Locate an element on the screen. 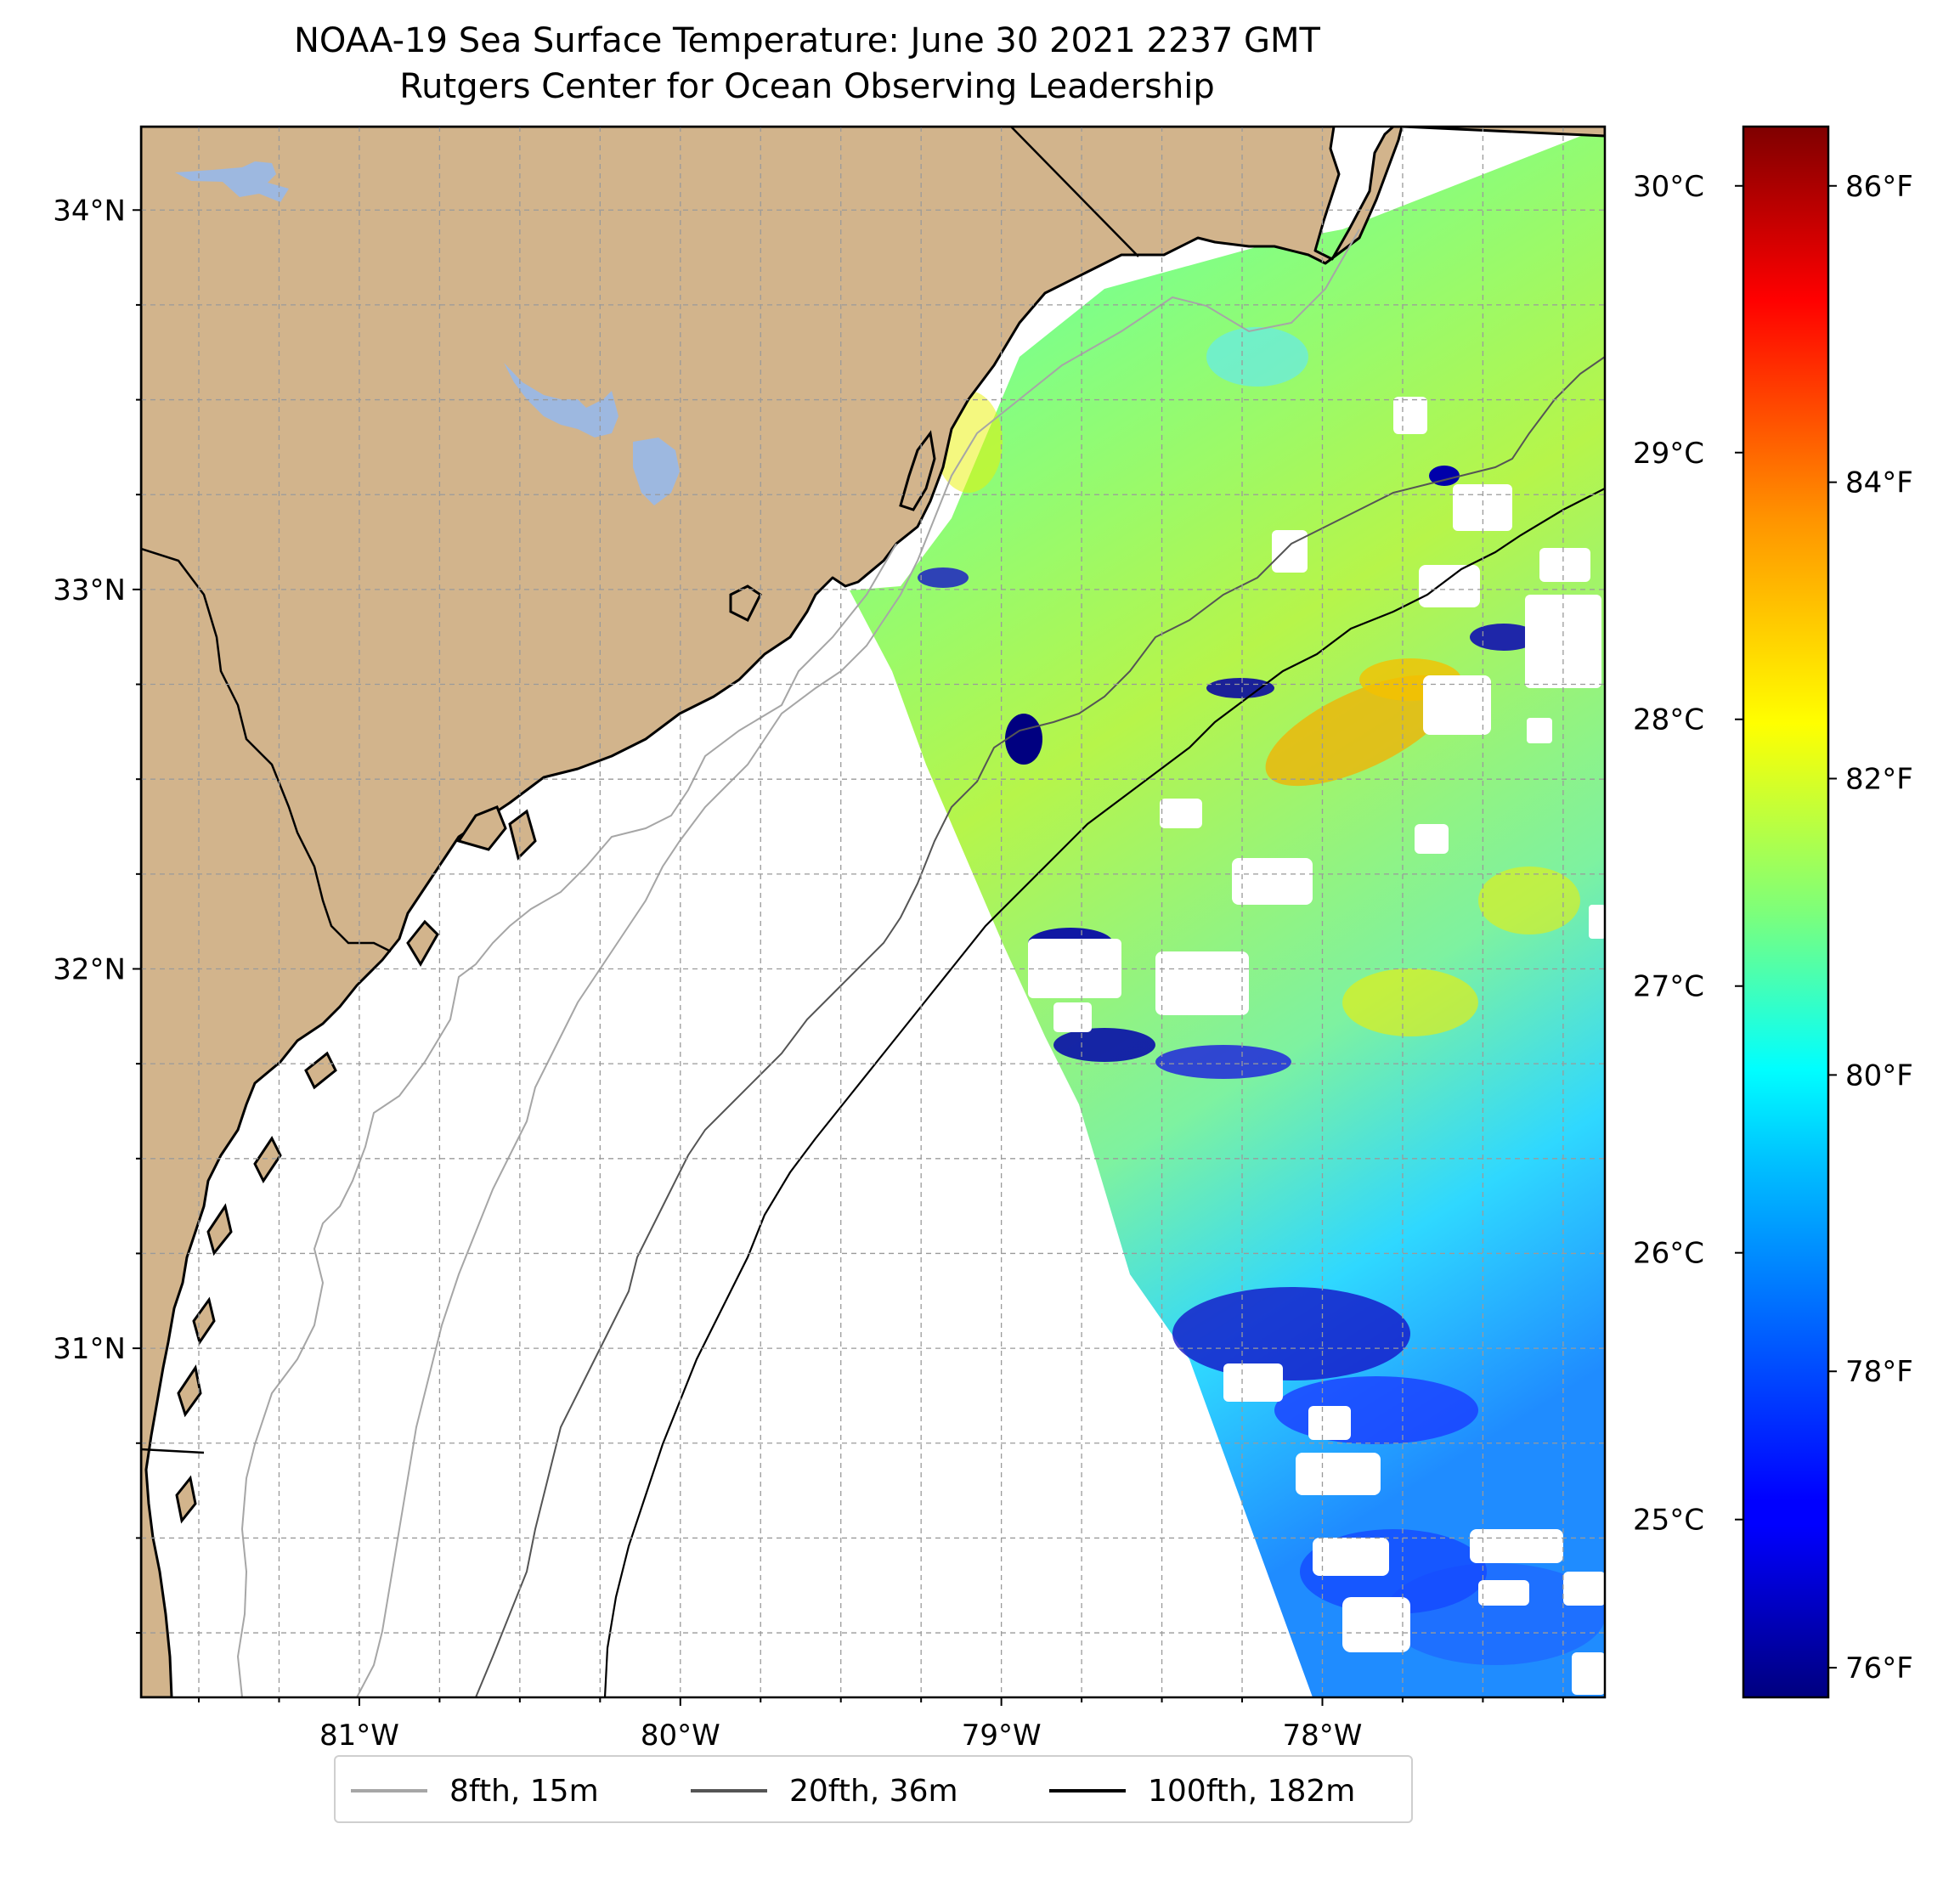  state-border is located at coordinates (1074, 192).